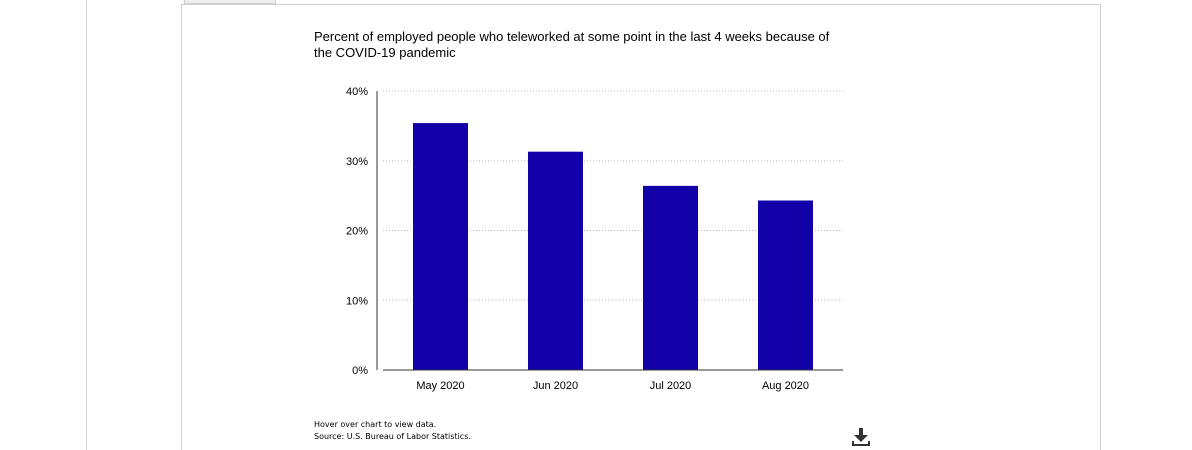 The image size is (1192, 450). What do you see at coordinates (392, 436) in the screenshot?
I see `source-note: Source: U.S. Bureau of Labor Statistics.` at bounding box center [392, 436].